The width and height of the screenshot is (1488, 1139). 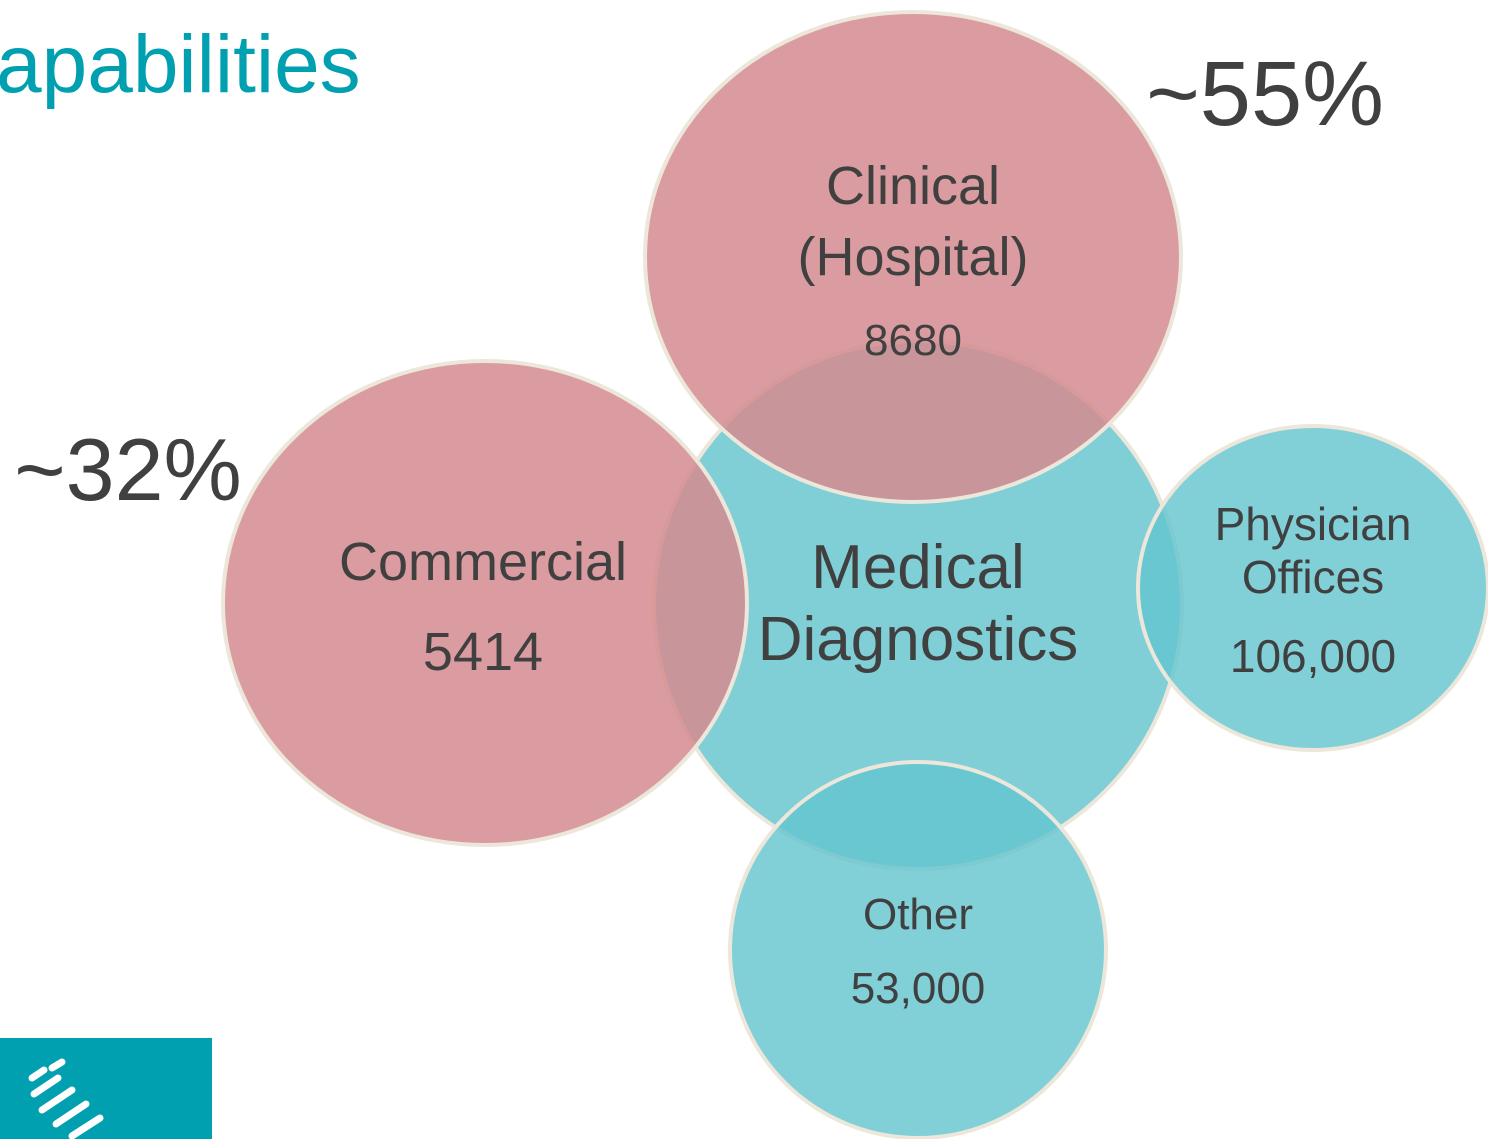 I want to click on physician-circle, so click(x=1312, y=588).